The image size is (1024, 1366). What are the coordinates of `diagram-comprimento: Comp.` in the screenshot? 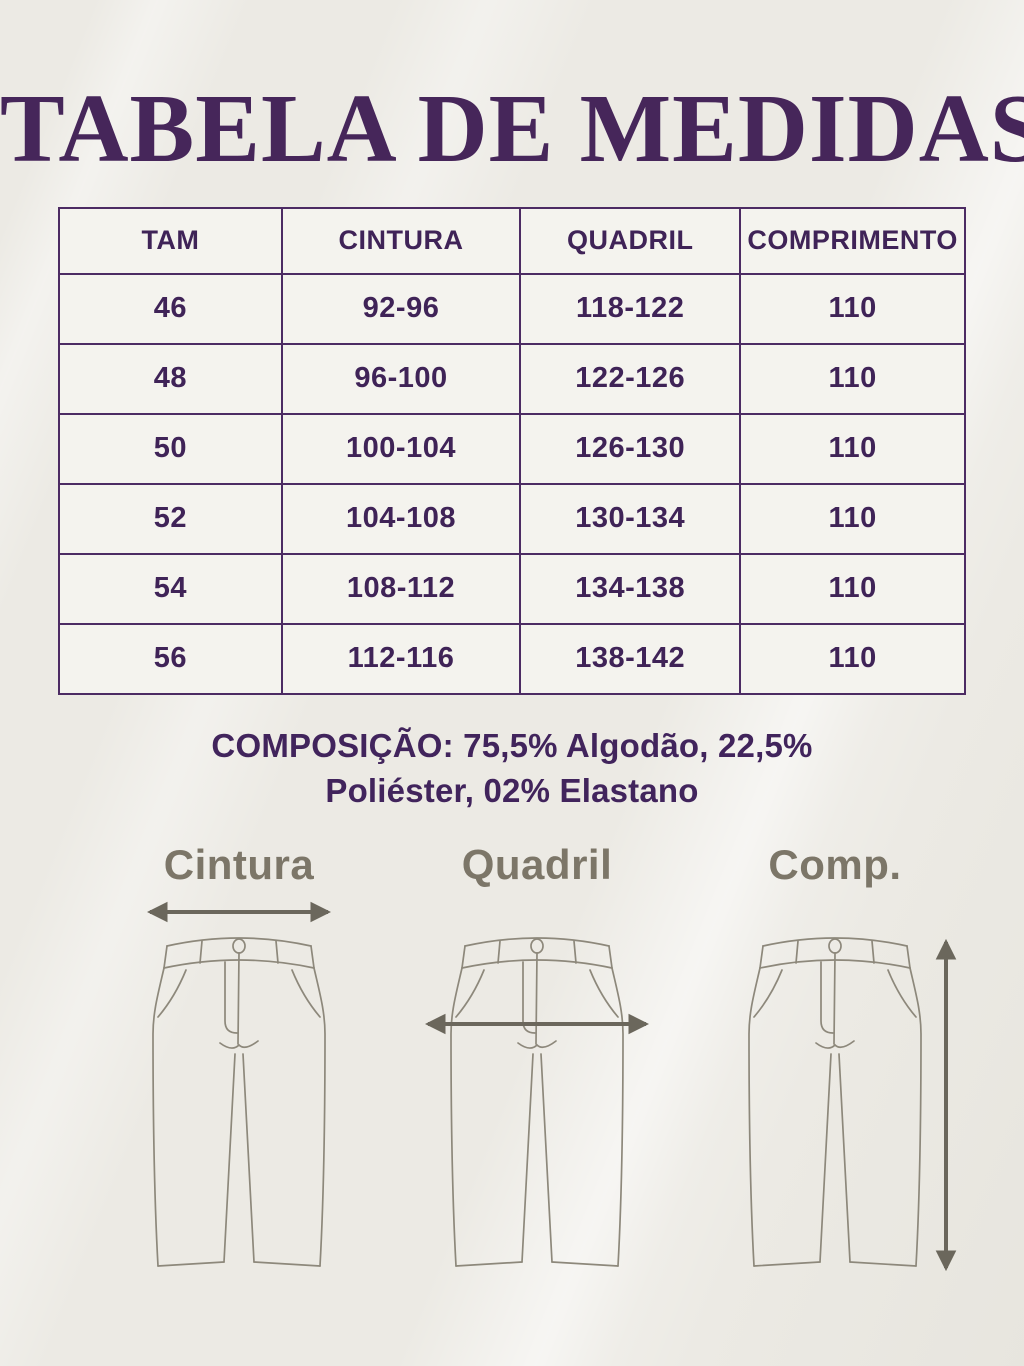 It's located at (835, 1057).